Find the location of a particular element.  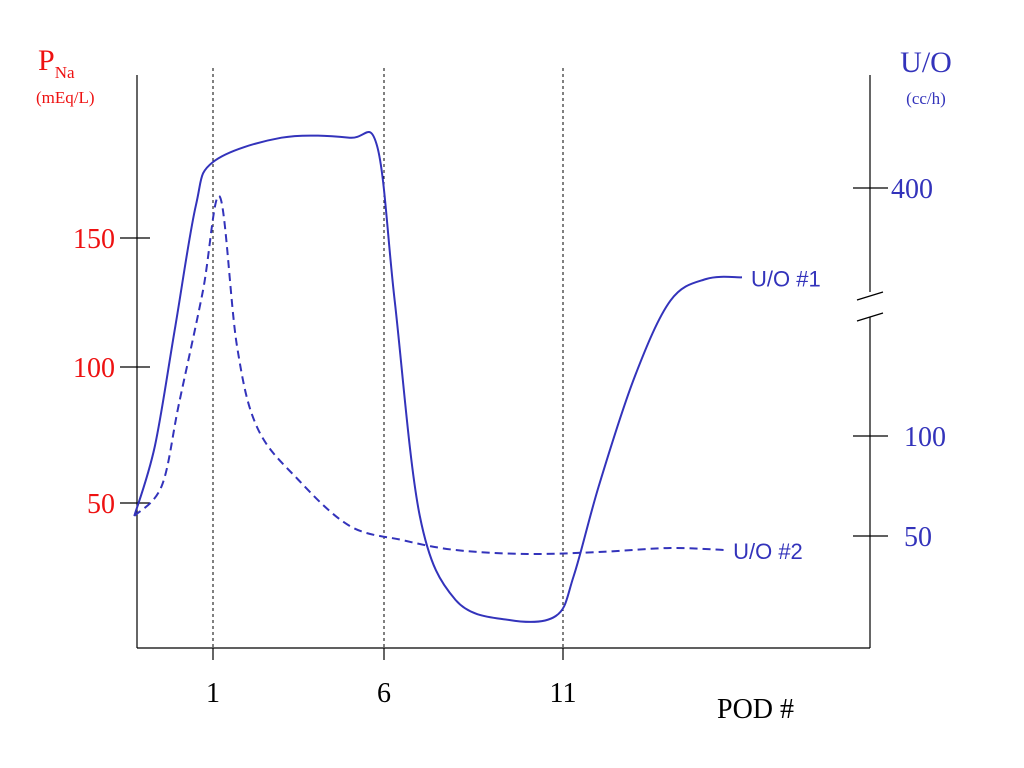

left-tick-label-100: 100 is located at coordinates (94, 368).